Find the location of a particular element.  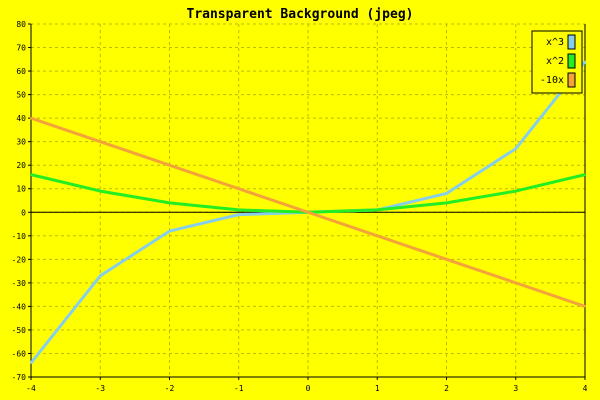

y-tick-label: -50 is located at coordinates (19, 330).